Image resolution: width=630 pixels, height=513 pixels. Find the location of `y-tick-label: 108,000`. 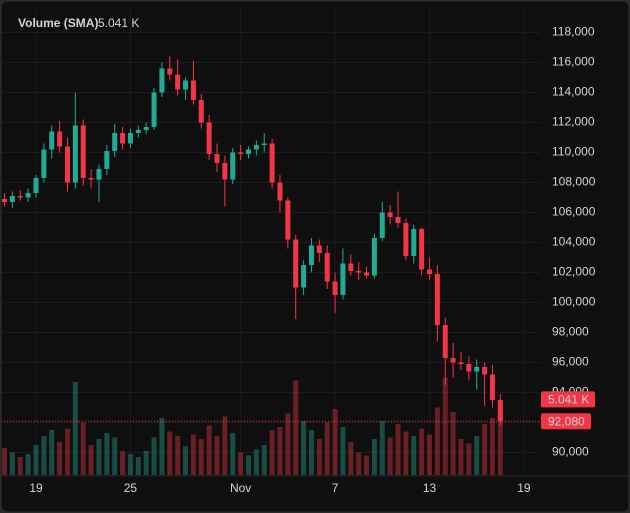

y-tick-label: 108,000 is located at coordinates (574, 182).